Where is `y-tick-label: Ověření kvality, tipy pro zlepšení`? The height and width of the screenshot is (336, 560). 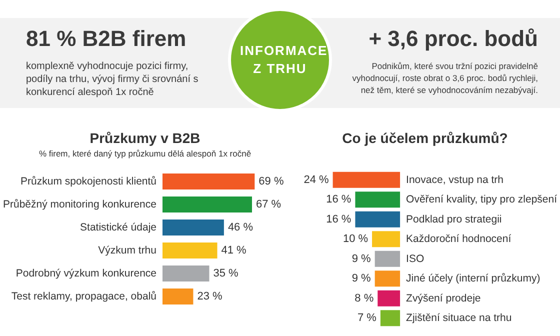 y-tick-label: Ověření kvality, tipy pro zlepšení is located at coordinates (482, 200).